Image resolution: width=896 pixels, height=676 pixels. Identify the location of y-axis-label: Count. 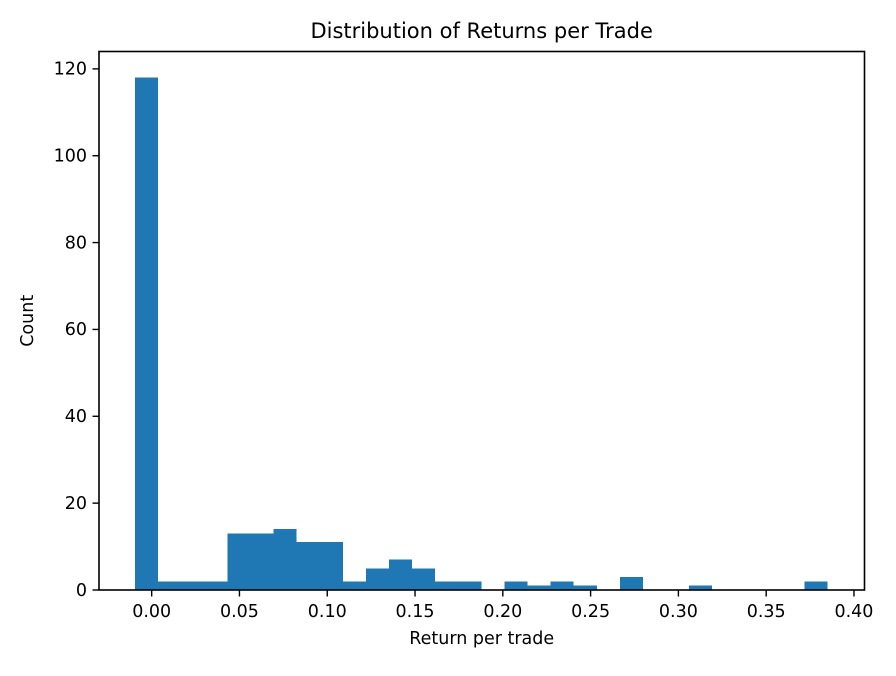
(28, 321).